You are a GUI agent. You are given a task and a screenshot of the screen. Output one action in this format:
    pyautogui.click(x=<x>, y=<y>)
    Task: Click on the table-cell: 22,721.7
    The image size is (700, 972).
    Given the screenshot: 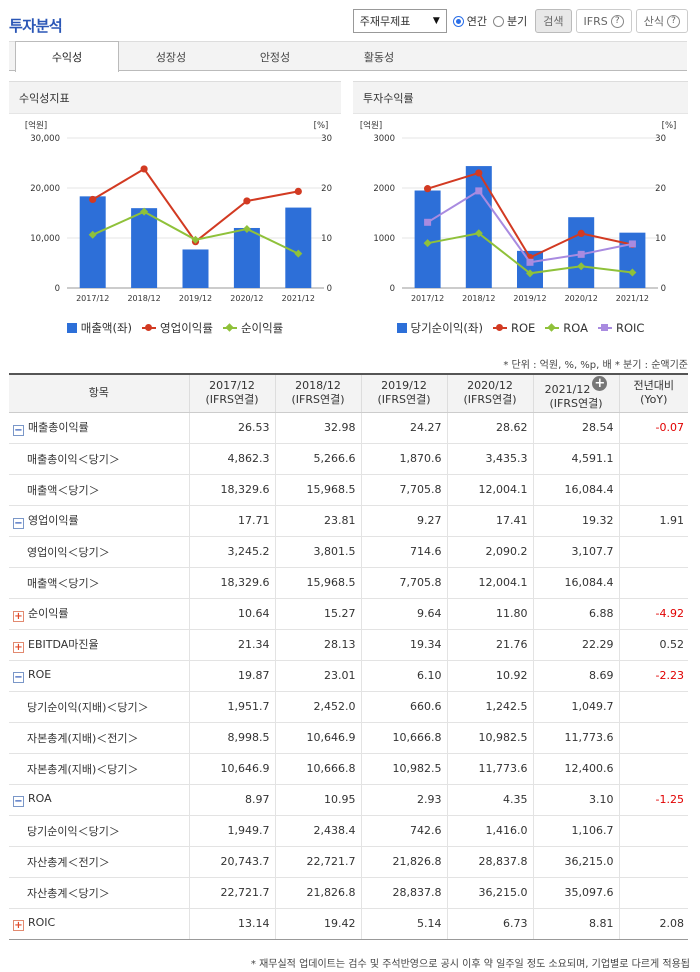 What is the action you would take?
    pyautogui.click(x=317, y=862)
    